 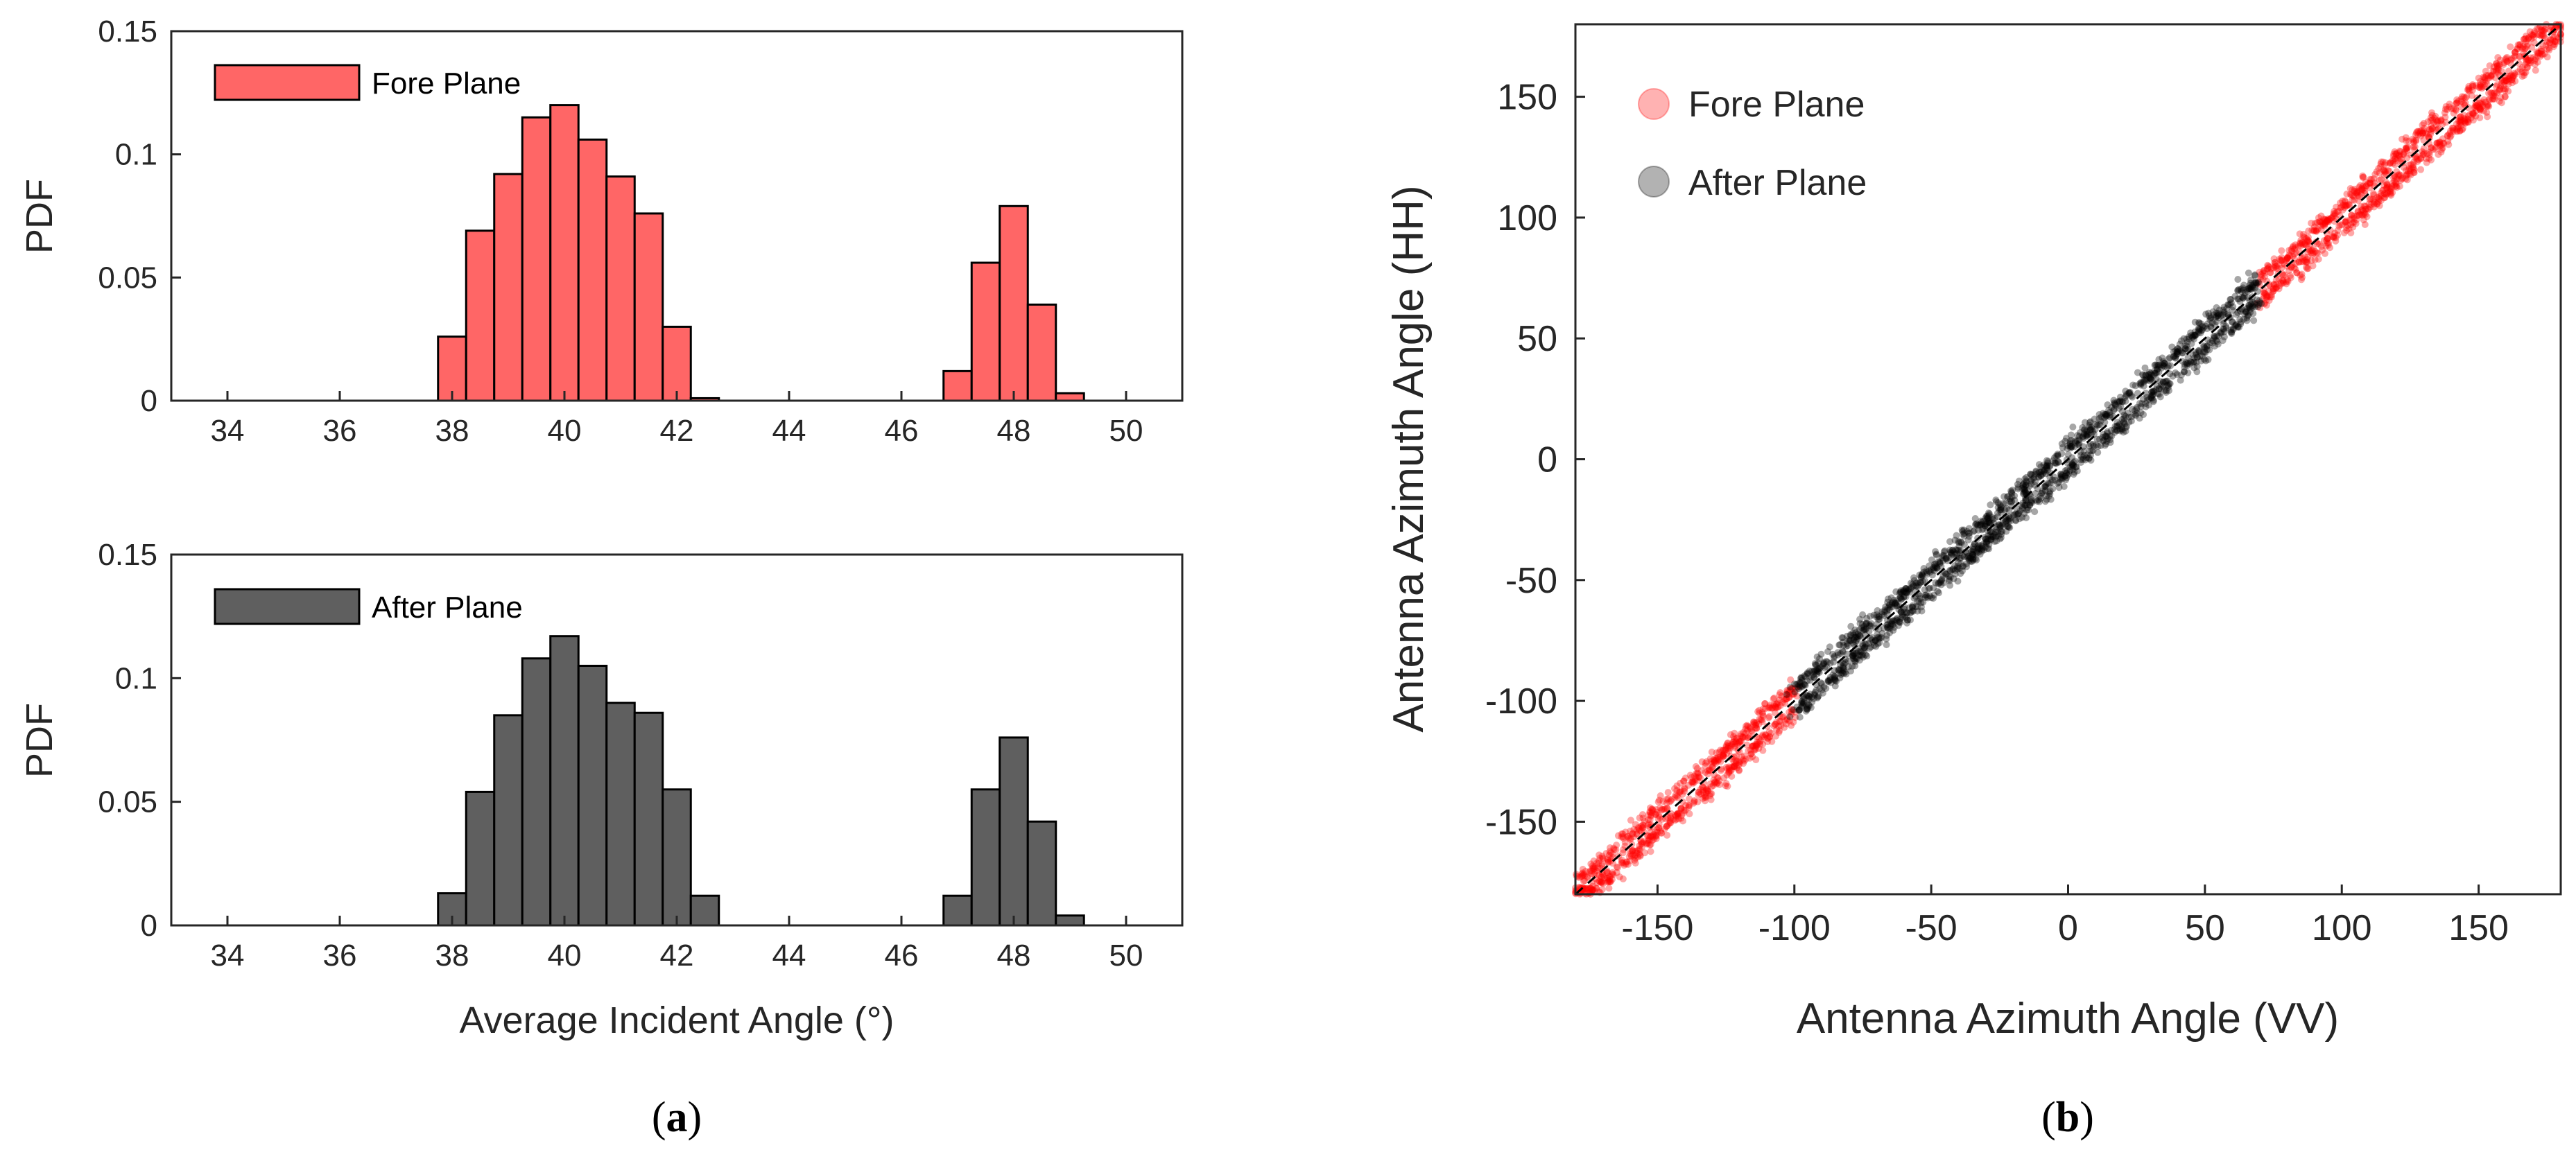 I want to click on x-tick-label: 44, so click(x=789, y=956).